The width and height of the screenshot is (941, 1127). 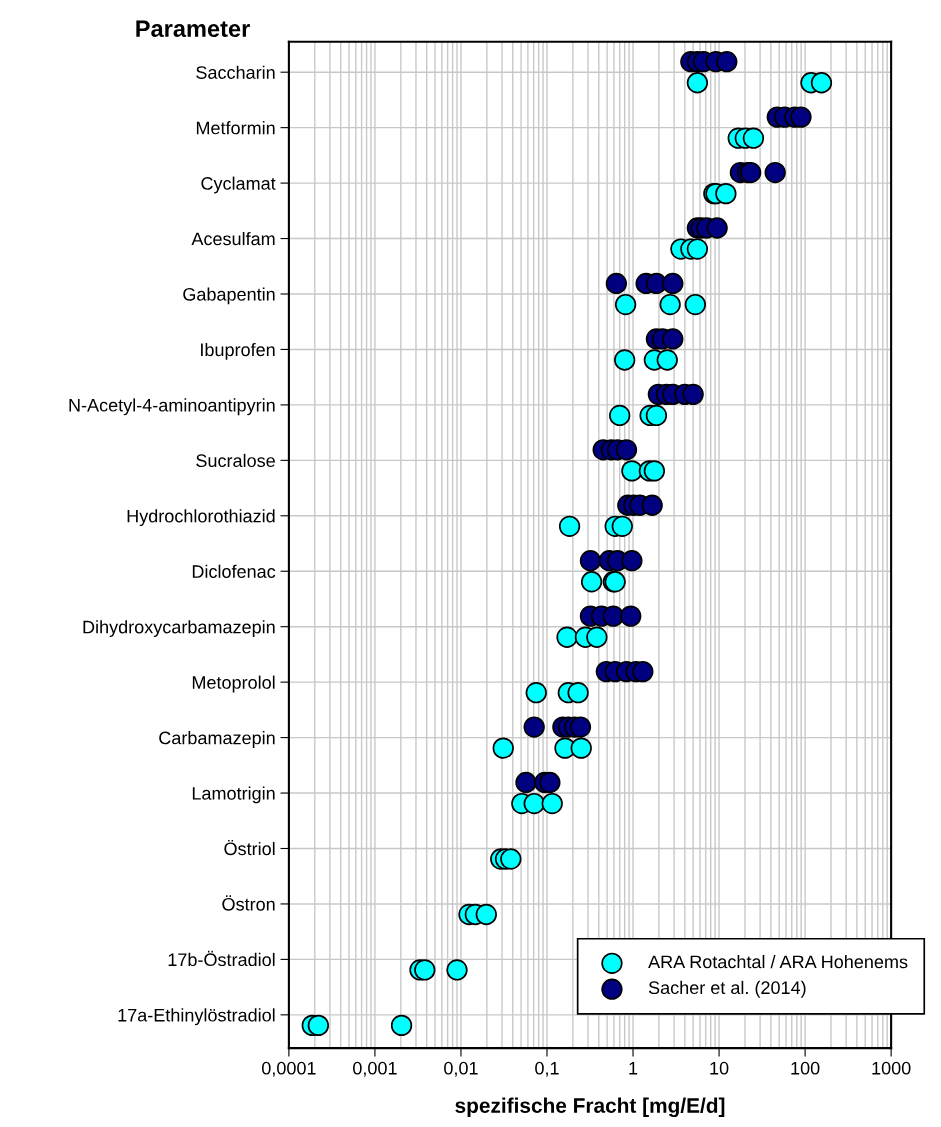 What do you see at coordinates (235, 128) in the screenshot?
I see `y-tick-label: Metformin` at bounding box center [235, 128].